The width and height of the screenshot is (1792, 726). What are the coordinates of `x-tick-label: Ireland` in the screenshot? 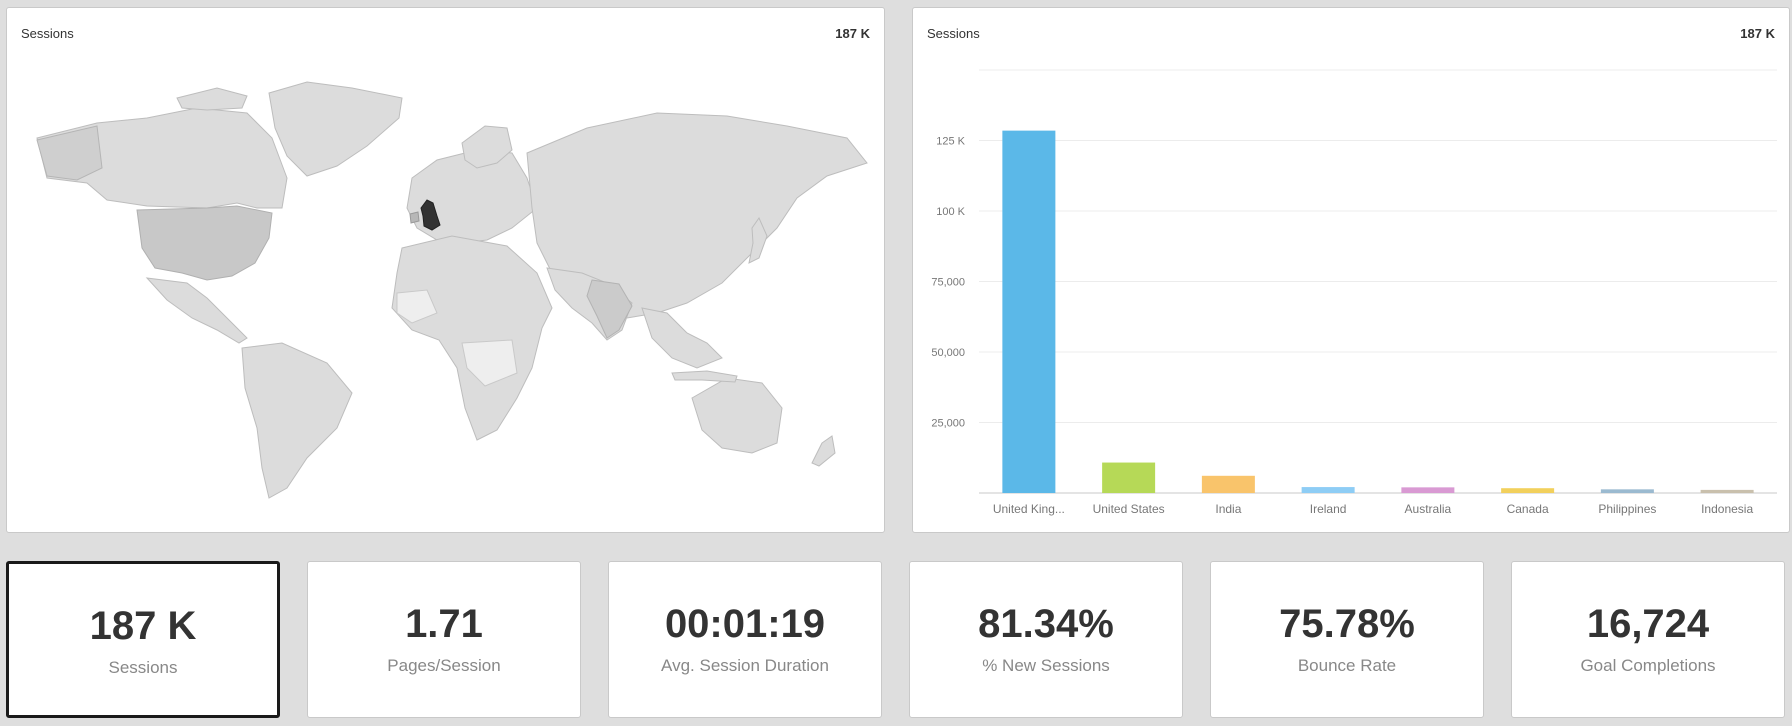 It's located at (1328, 509).